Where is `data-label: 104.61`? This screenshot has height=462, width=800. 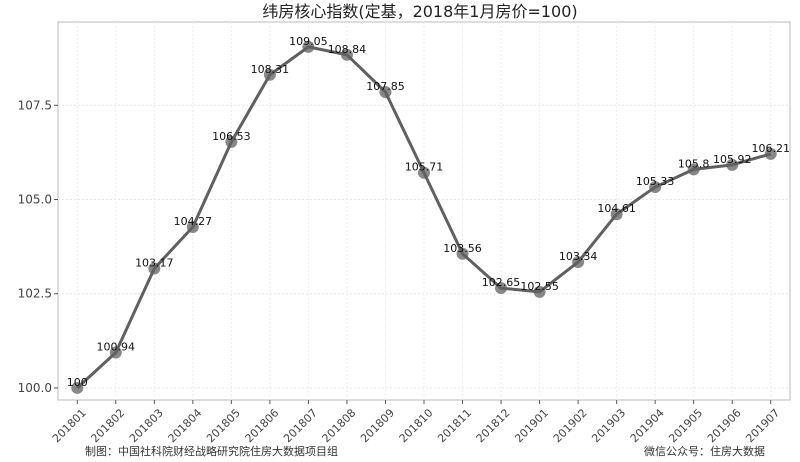
data-label: 104.61 is located at coordinates (616, 208).